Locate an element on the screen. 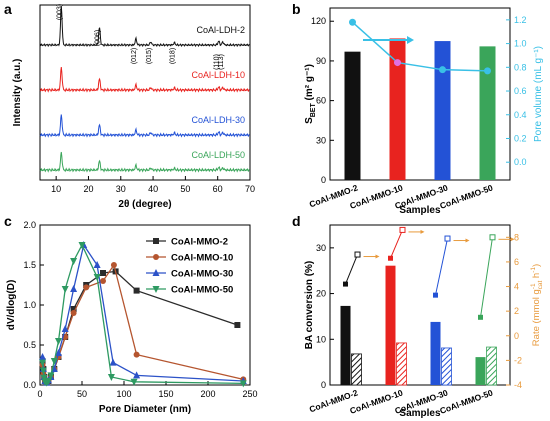 This screenshot has width=550, height=421. y-axis-label: SBET (m² g⁻¹) is located at coordinates (310, 94).